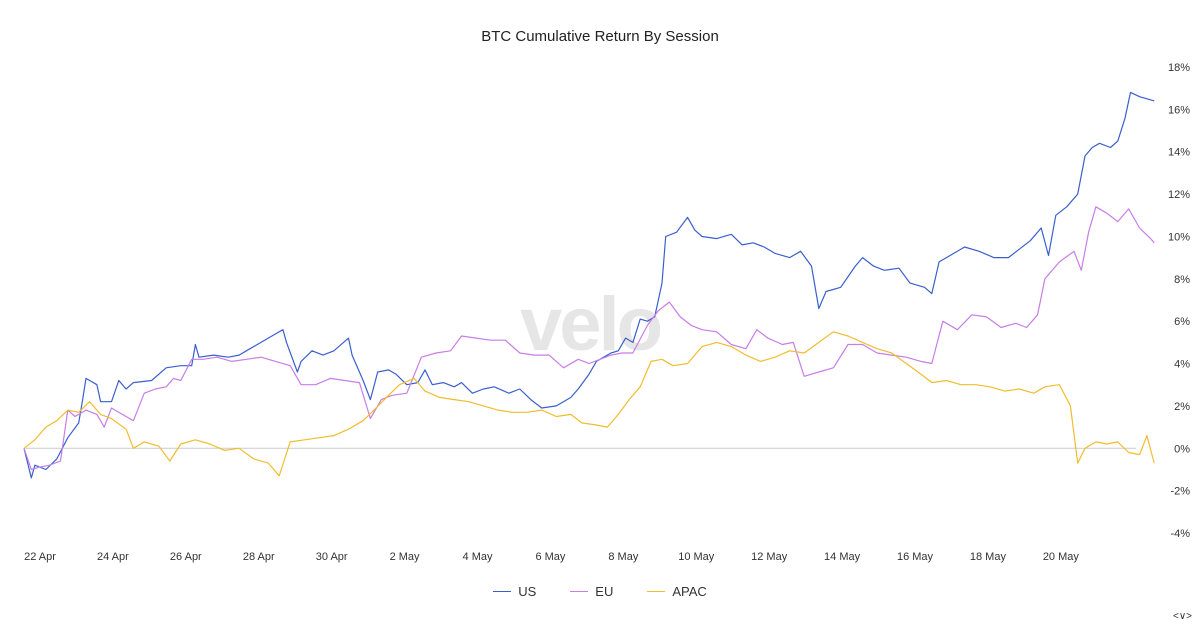 This screenshot has height=628, width=1200. Describe the element at coordinates (1179, 153) in the screenshot. I see `y-tick-label: 14%` at that location.